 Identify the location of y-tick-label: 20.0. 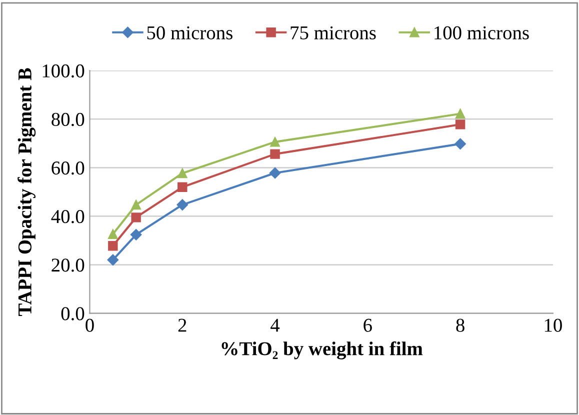
(68, 265).